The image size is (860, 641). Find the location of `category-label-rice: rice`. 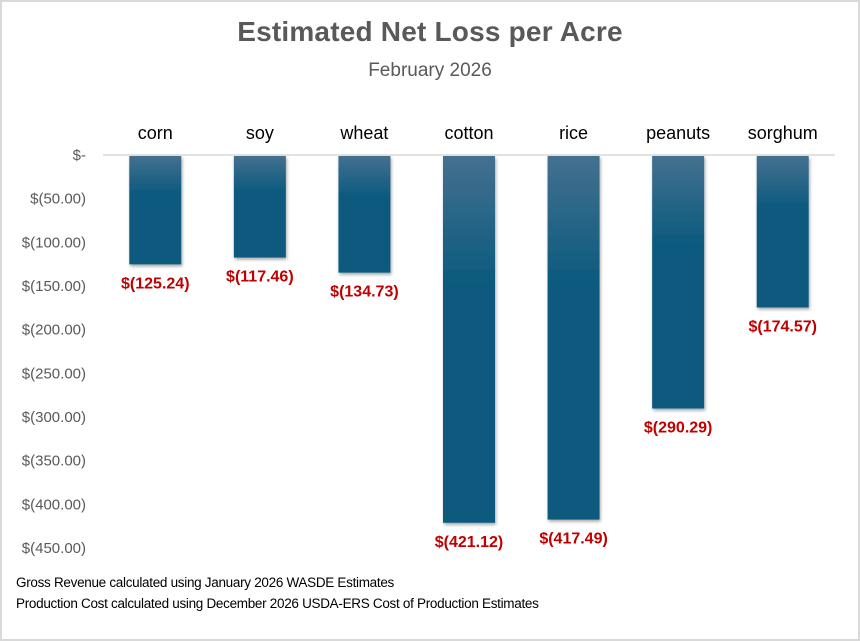

category-label-rice: rice is located at coordinates (573, 133).